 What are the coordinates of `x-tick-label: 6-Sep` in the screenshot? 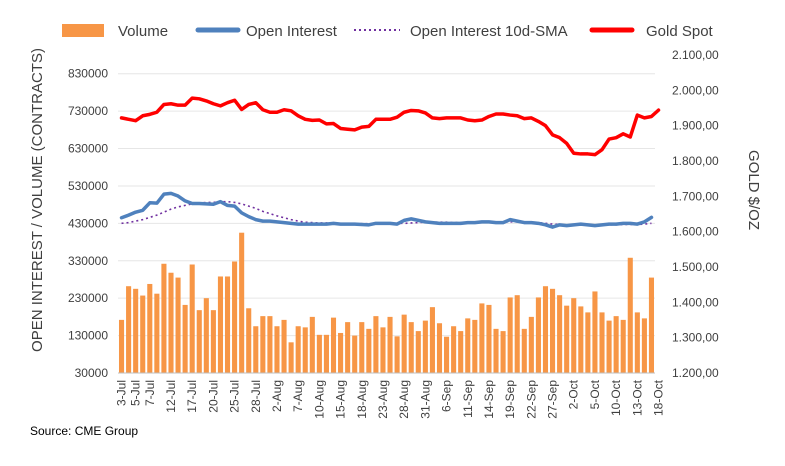 It's located at (447, 396).